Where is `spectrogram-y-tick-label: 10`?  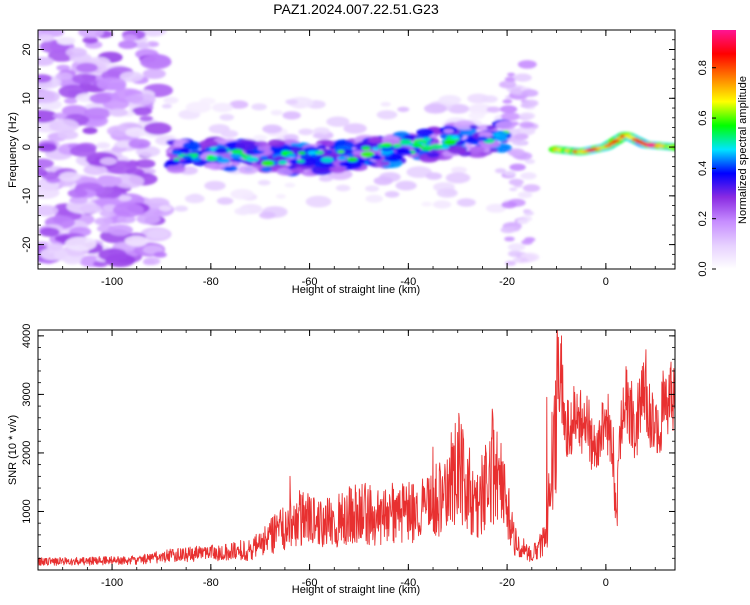
spectrogram-y-tick-label: 10 is located at coordinates (27, 98).